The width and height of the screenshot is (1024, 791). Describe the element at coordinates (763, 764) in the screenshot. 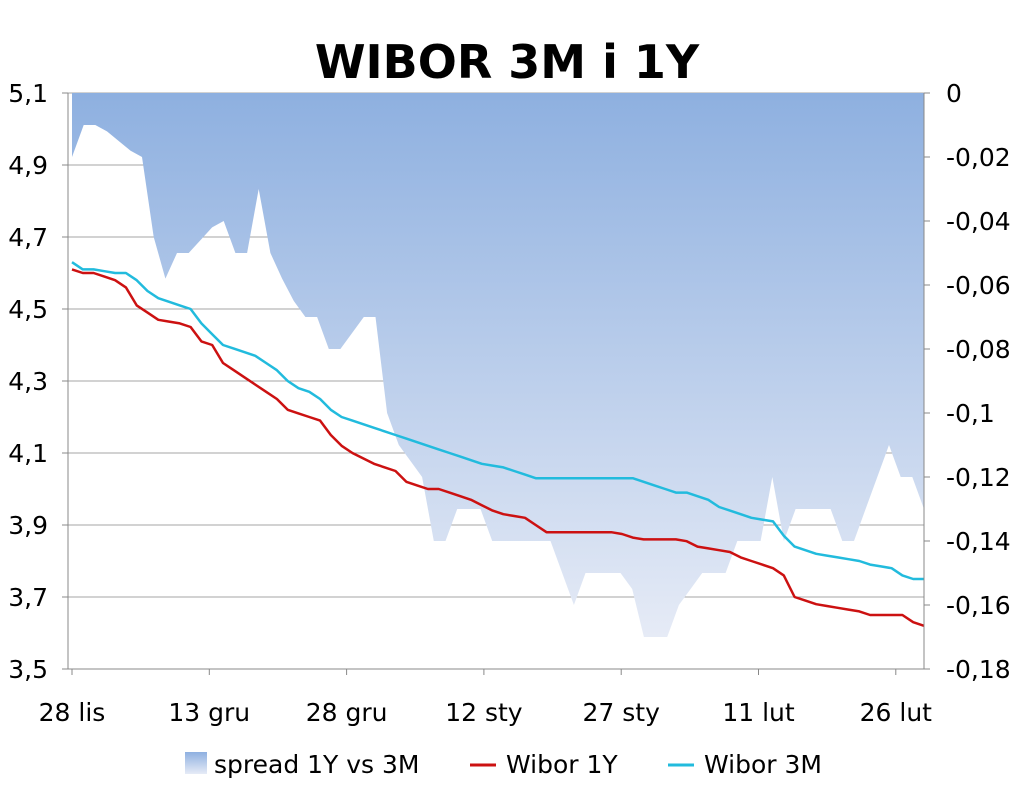

I see `legend-label-wibor-3m: Wibor 3M` at that location.